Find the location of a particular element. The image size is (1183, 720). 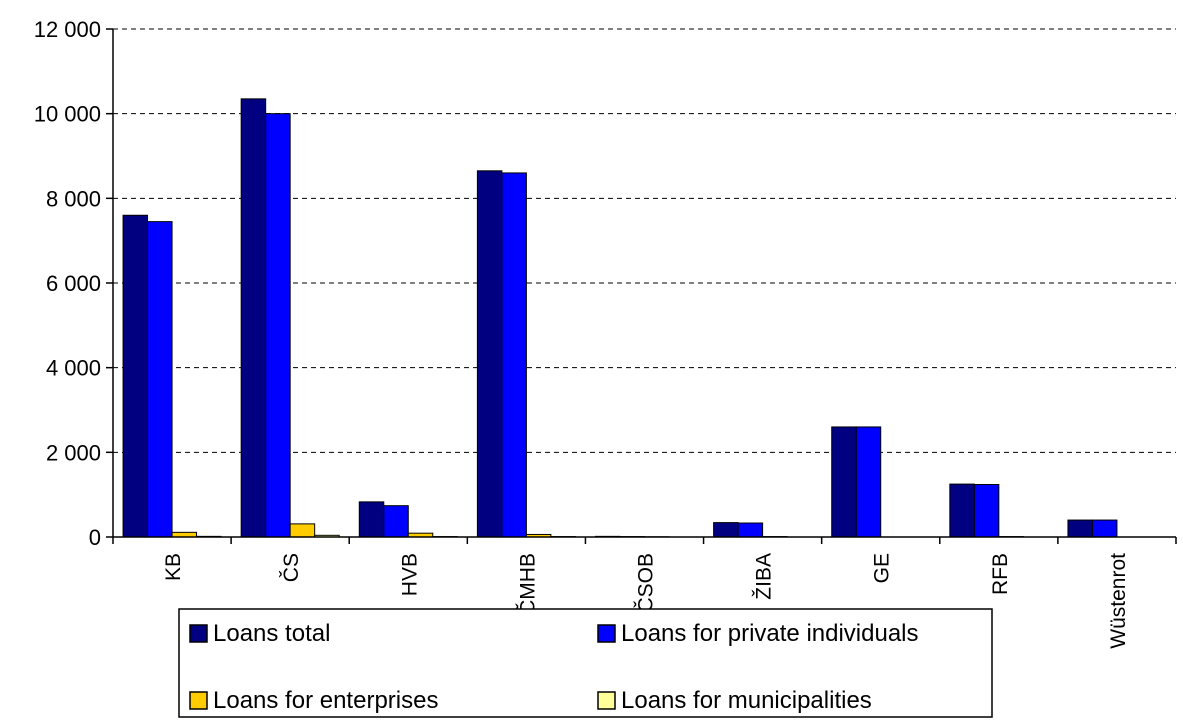

x-category-label: HVB is located at coordinates (409, 574).